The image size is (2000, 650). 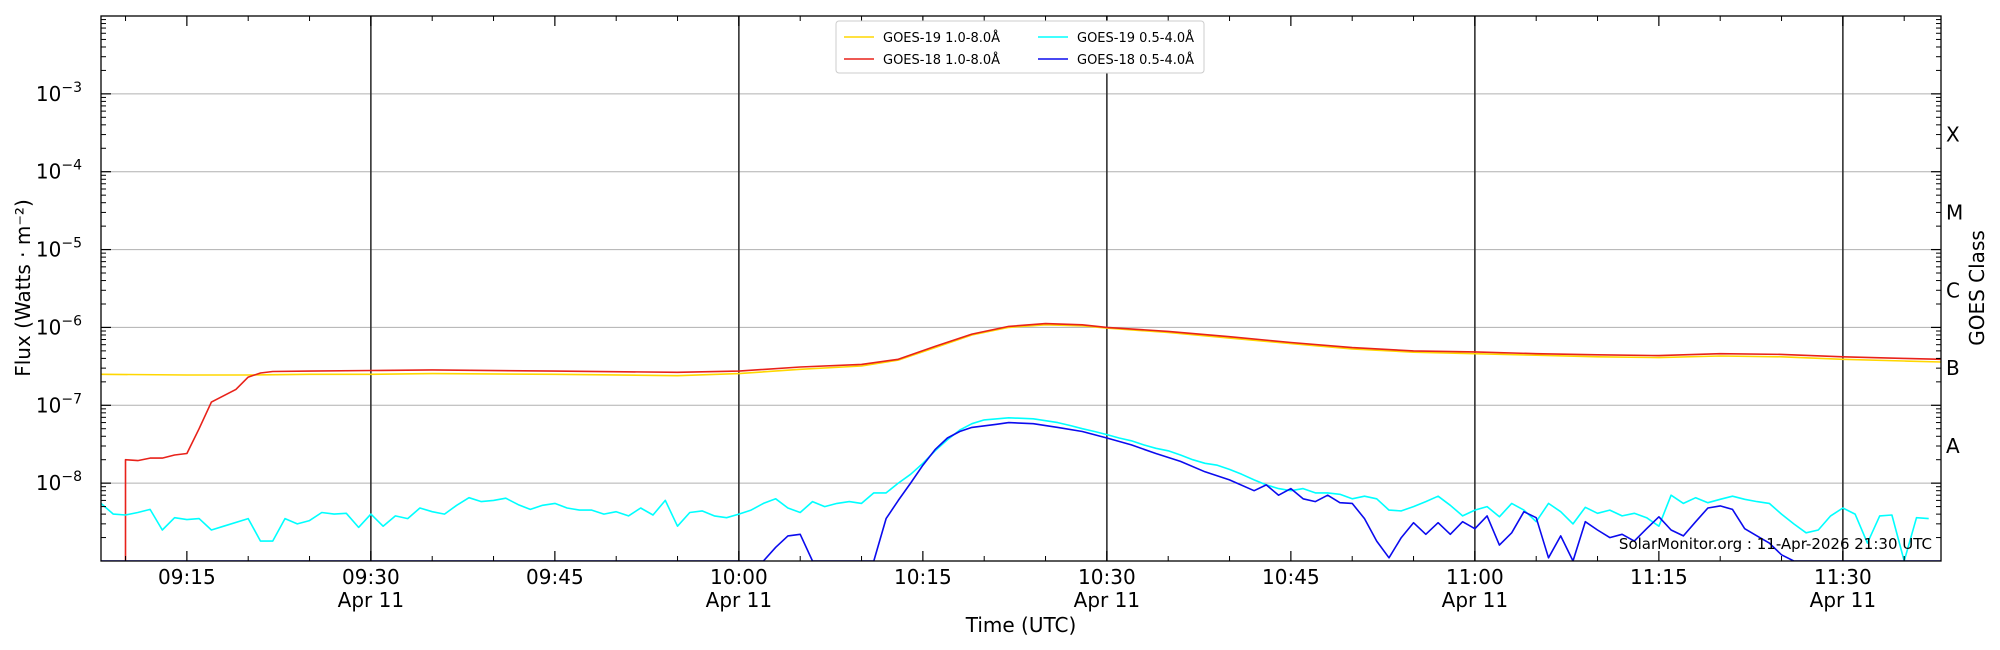 What do you see at coordinates (1775, 544) in the screenshot?
I see `credit-text: SolarMonitor.org : 11-Apr-2026 21:30 UTC` at bounding box center [1775, 544].